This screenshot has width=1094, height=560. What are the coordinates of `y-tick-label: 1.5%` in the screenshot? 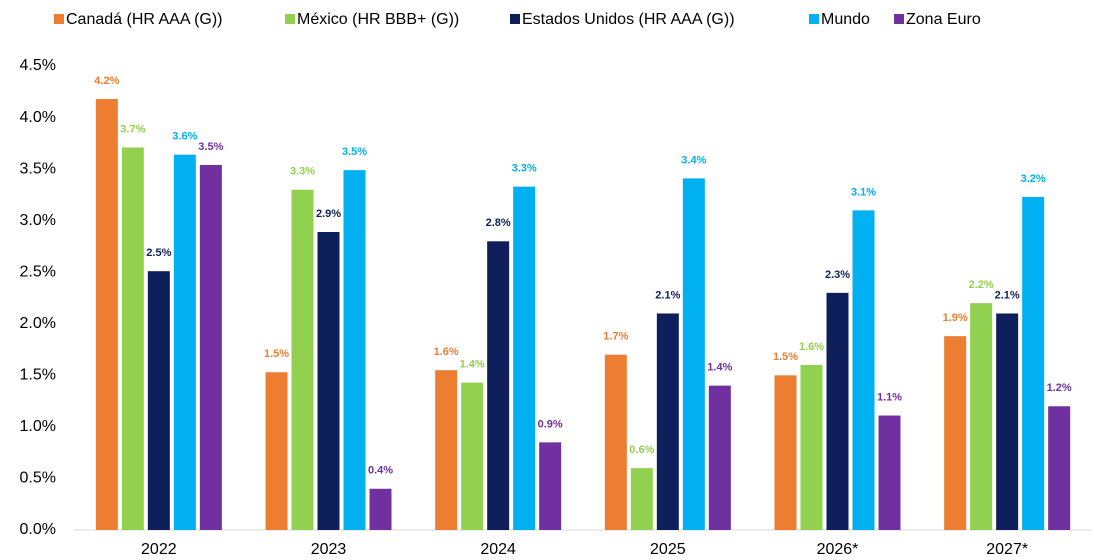 It's located at (38, 375).